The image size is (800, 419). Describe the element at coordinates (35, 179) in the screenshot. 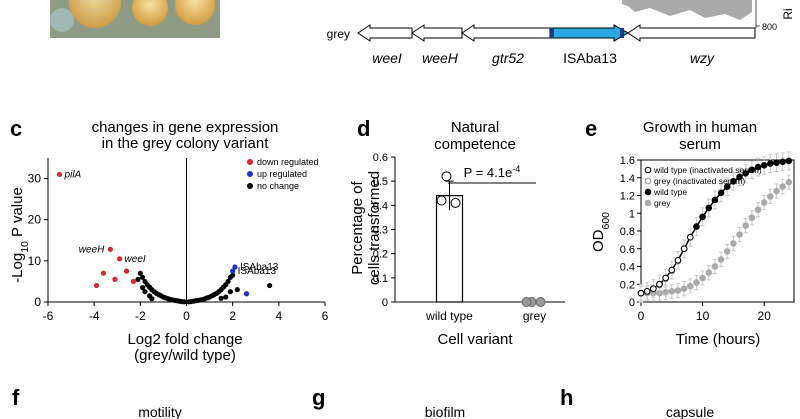

I see `y-tick-label: 30` at that location.